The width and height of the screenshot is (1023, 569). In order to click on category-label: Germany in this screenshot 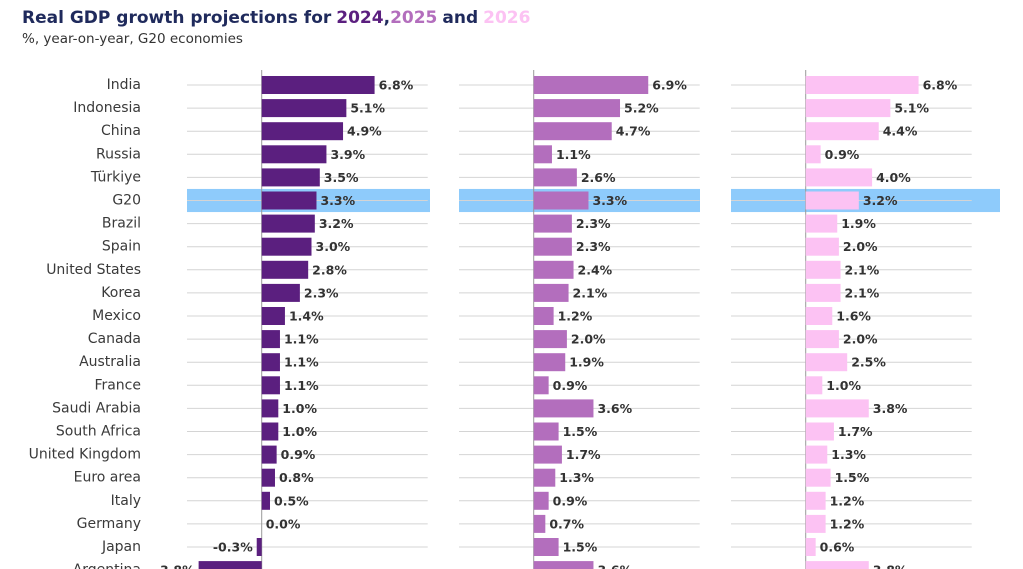, I will do `click(109, 524)`.